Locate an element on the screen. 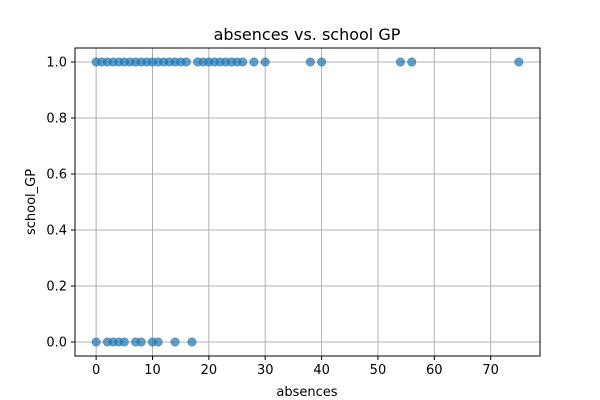  y-tick-label: 0.0 is located at coordinates (56, 343).